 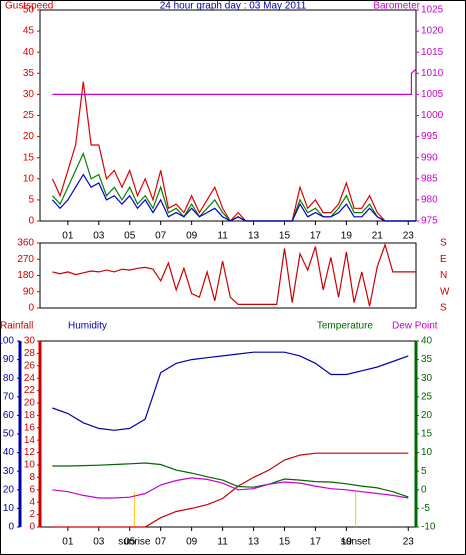 What do you see at coordinates (356, 542) in the screenshot?
I see `sun-label: sunset` at bounding box center [356, 542].